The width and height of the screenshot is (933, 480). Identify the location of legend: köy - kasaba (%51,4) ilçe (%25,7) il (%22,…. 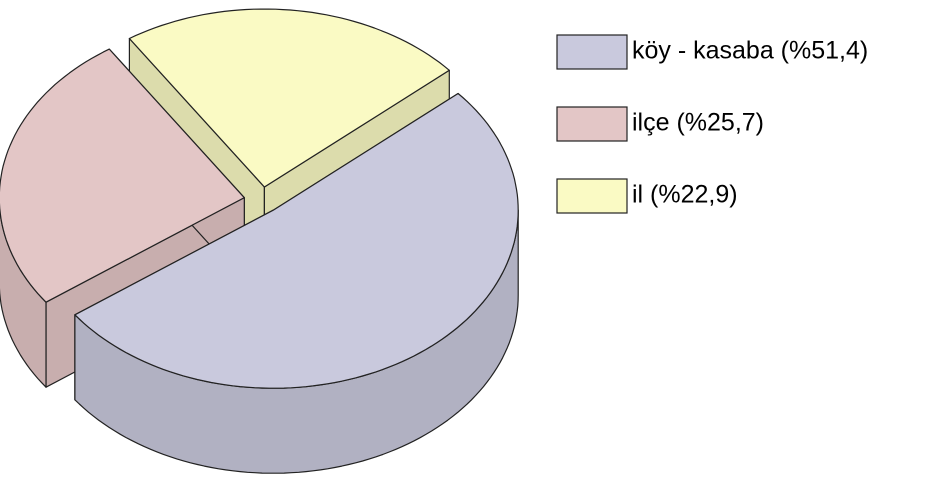
(712, 124).